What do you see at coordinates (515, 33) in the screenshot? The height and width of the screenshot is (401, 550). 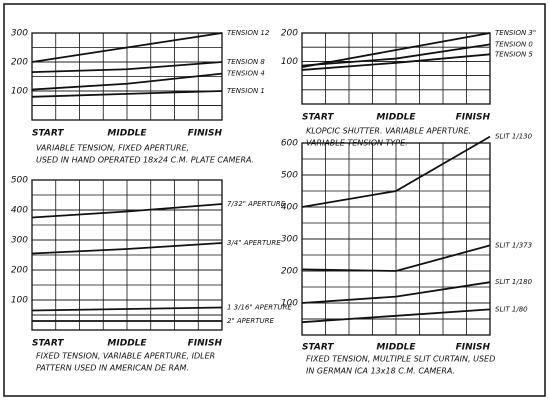 I see `series-label: TENSION 3"` at bounding box center [515, 33].